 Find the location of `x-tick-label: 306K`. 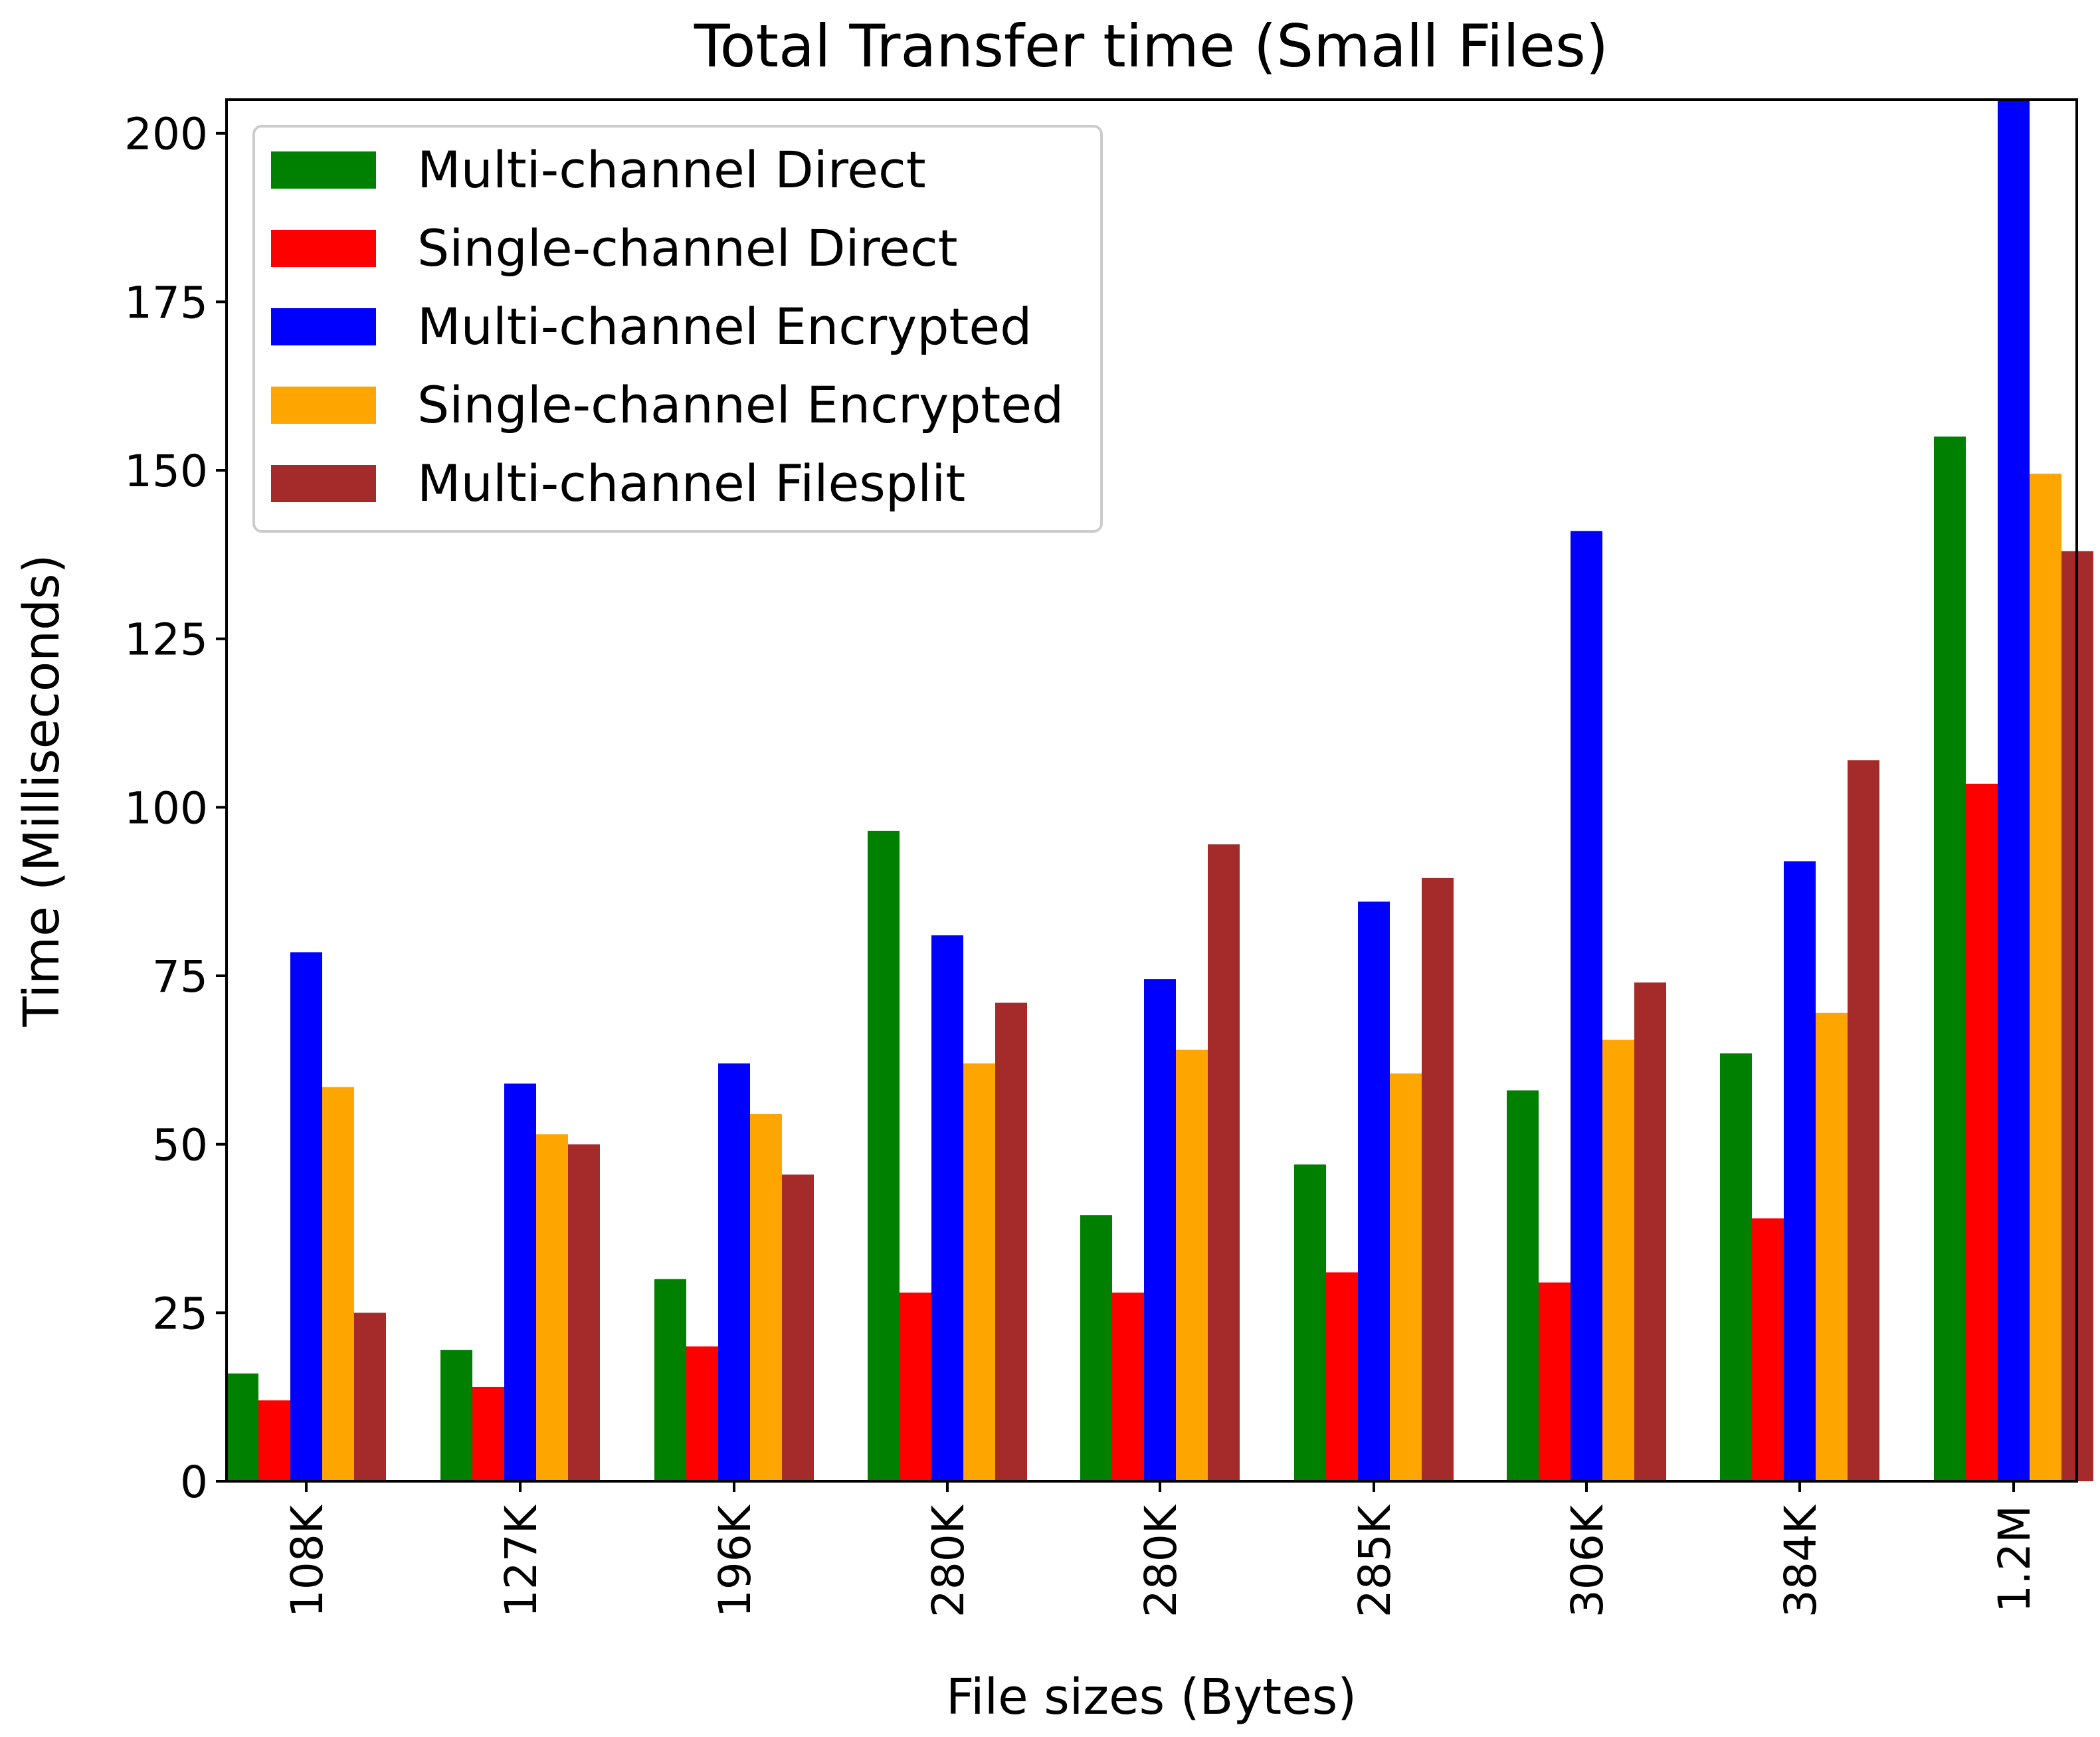

x-tick-label: 306K is located at coordinates (1587, 1560).